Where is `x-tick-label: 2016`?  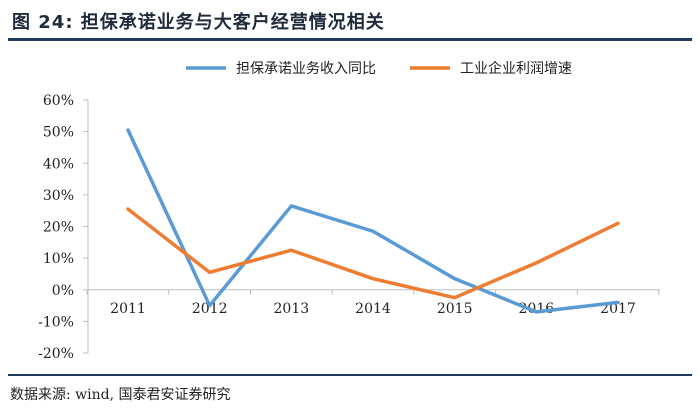
x-tick-label: 2016 is located at coordinates (537, 309).